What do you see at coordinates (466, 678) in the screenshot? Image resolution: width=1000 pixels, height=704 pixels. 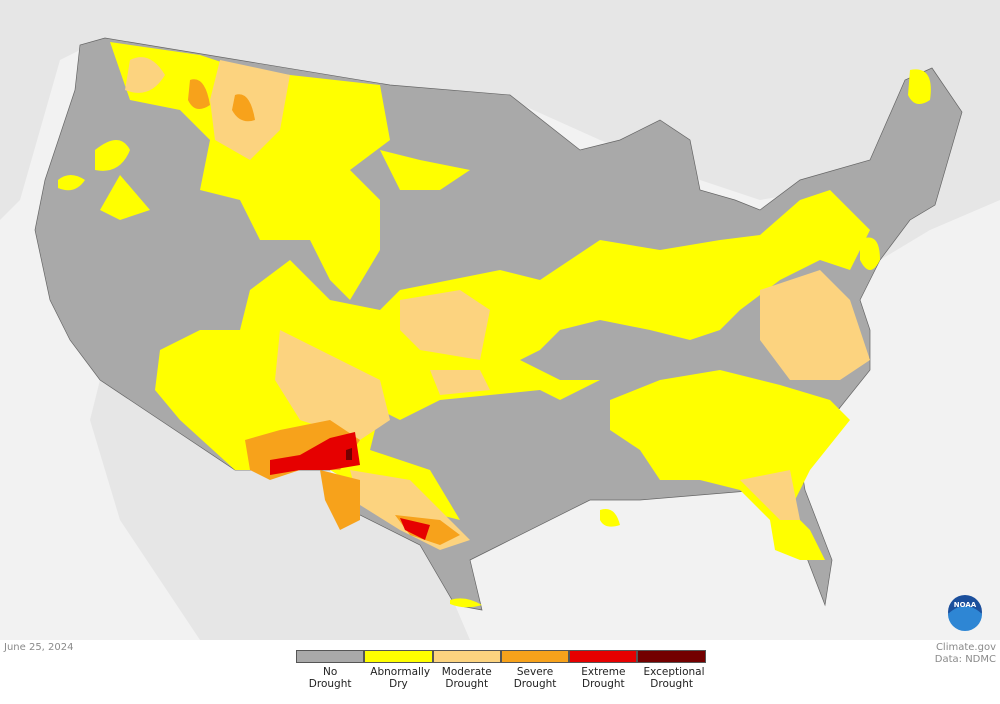 I see `legend-label: Moderate Drought` at bounding box center [466, 678].